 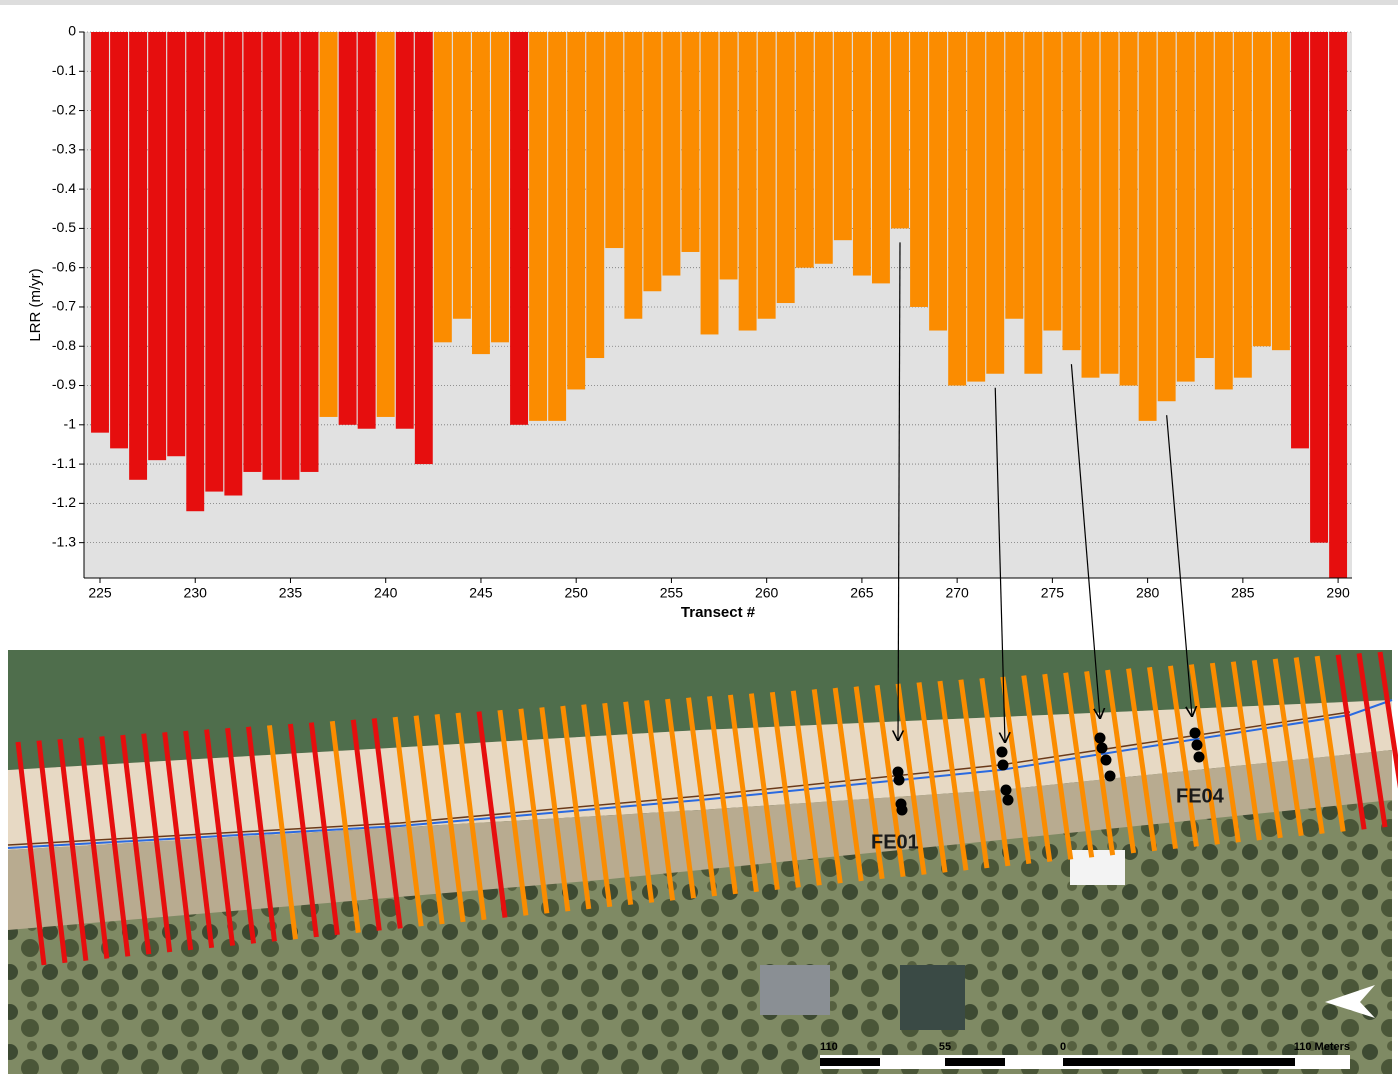 I want to click on x-tick-label: 290, so click(x=1338, y=593).